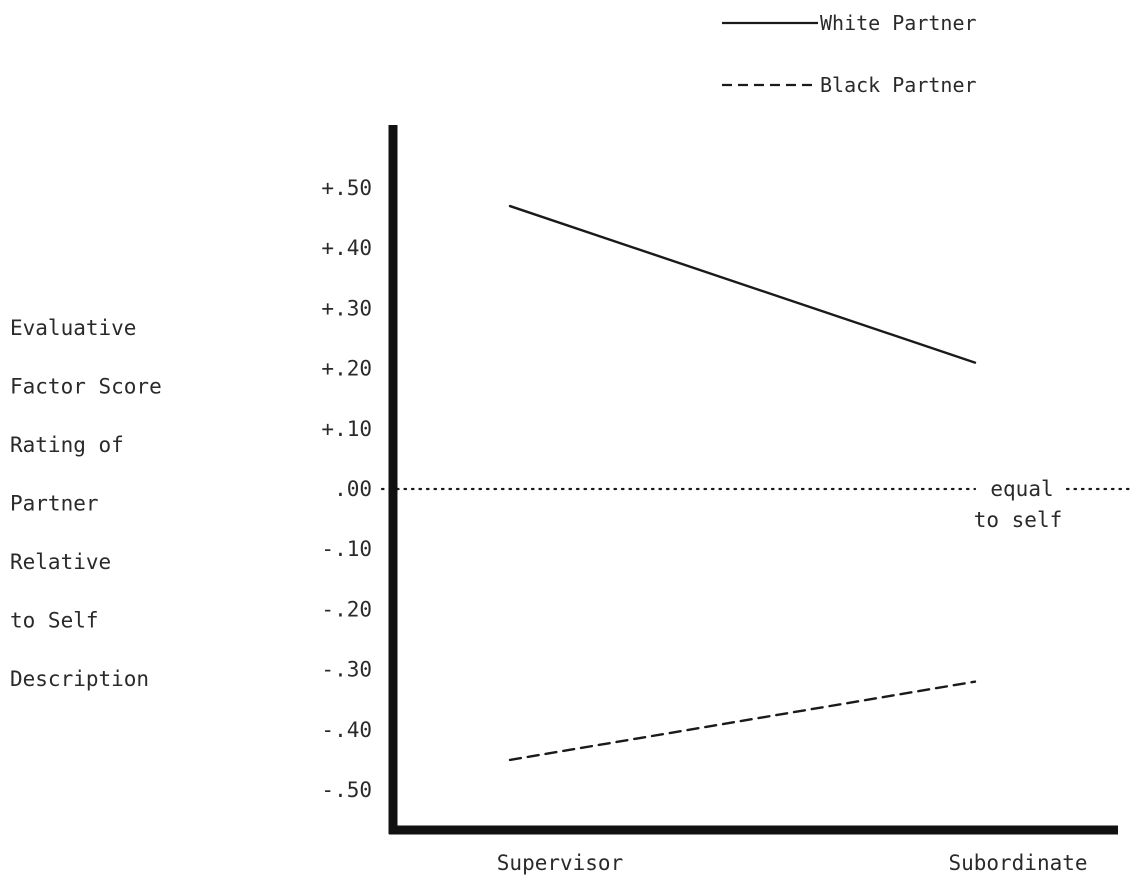 The width and height of the screenshot is (1134, 877). What do you see at coordinates (346, 429) in the screenshot?
I see `y-tick-label: +.10` at bounding box center [346, 429].